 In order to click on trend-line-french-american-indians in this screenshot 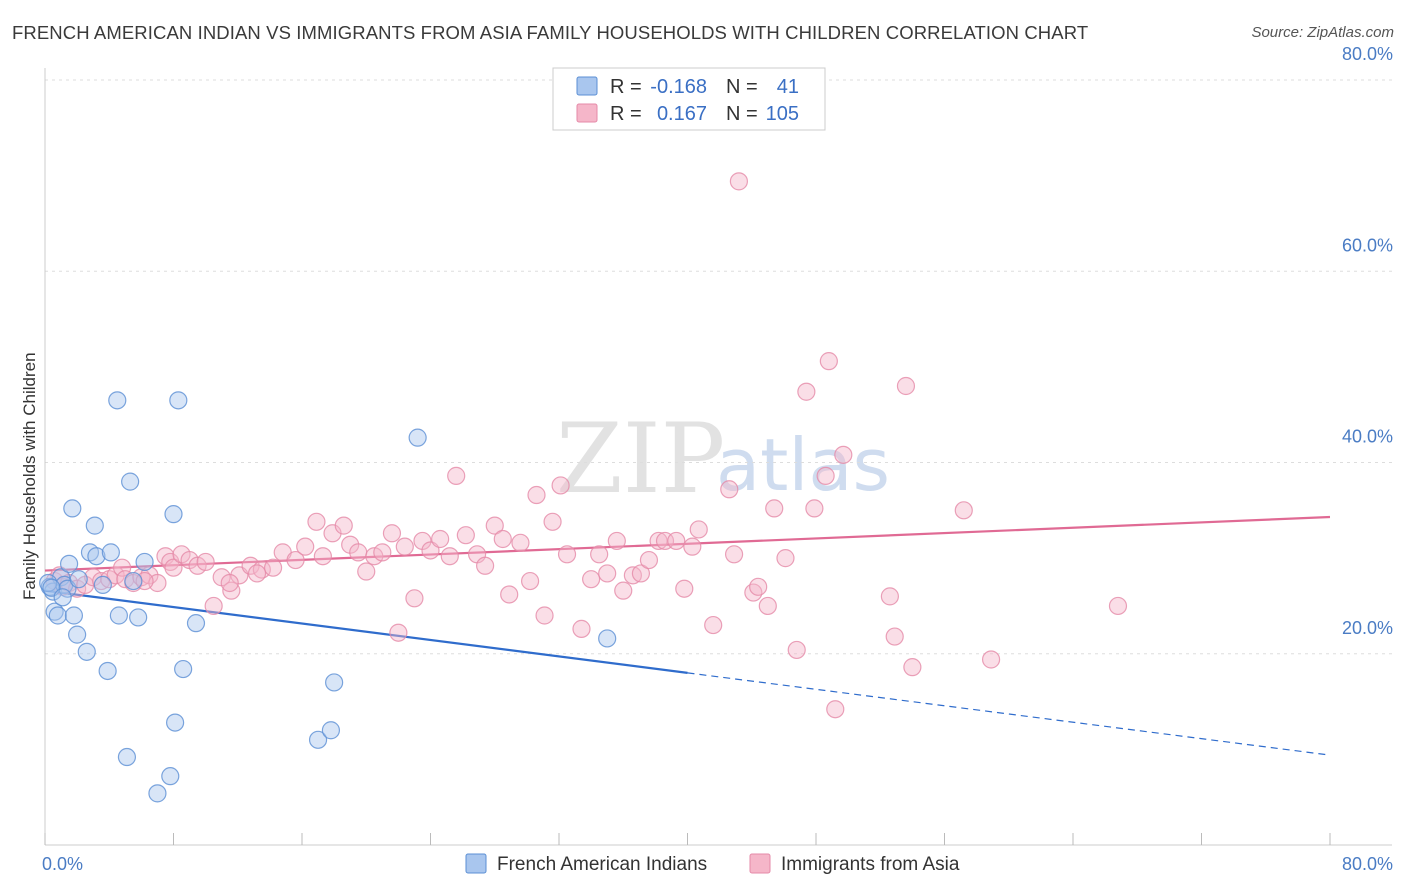, I will do `click(366, 631)`.